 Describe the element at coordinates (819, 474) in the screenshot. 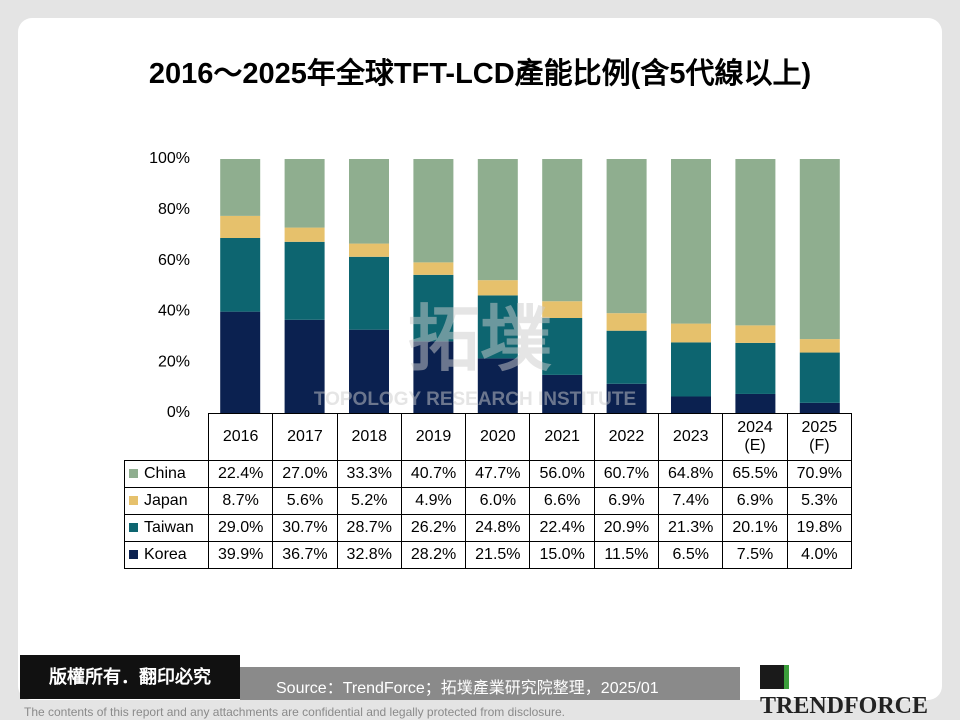

I see `data-label: 70.9%` at that location.